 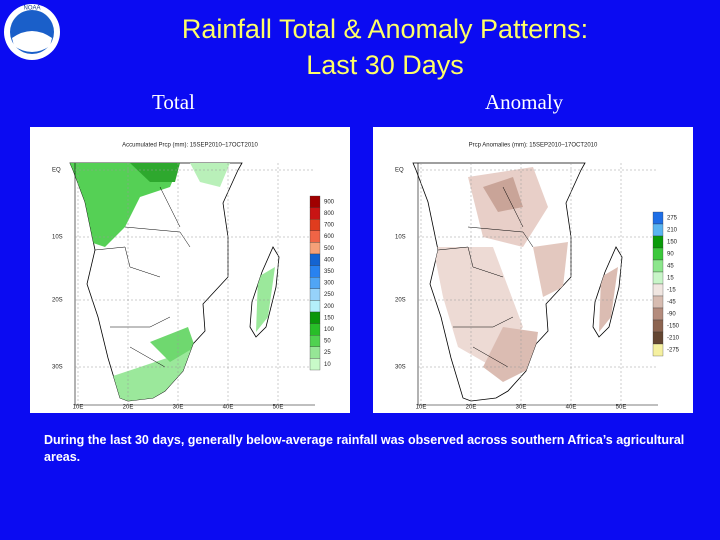 What do you see at coordinates (327, 342) in the screenshot?
I see `legend-label: 50` at bounding box center [327, 342].